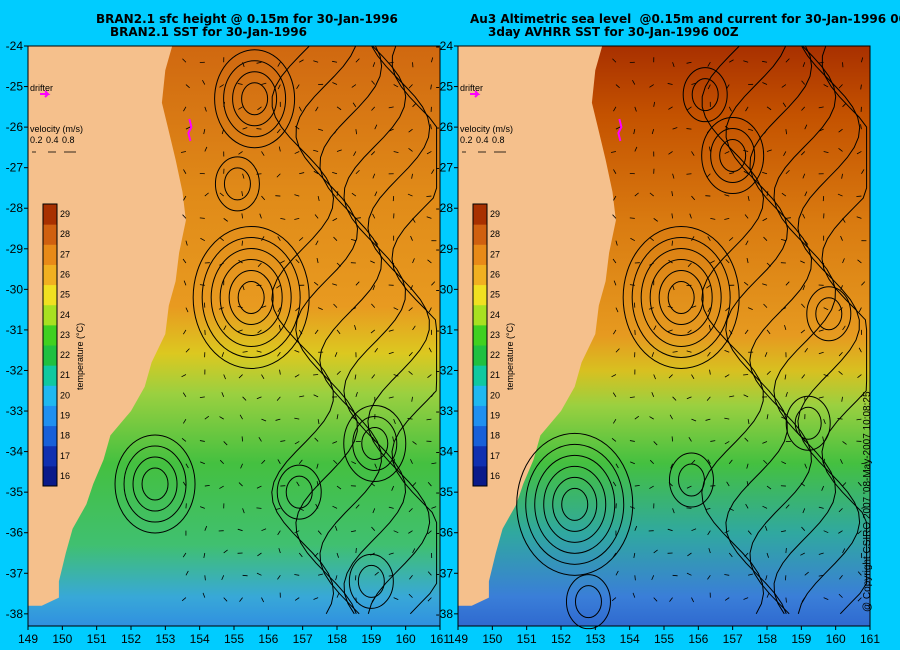  Describe the element at coordinates (495, 416) in the screenshot. I see `colorbar-tick-label: 19` at that location.